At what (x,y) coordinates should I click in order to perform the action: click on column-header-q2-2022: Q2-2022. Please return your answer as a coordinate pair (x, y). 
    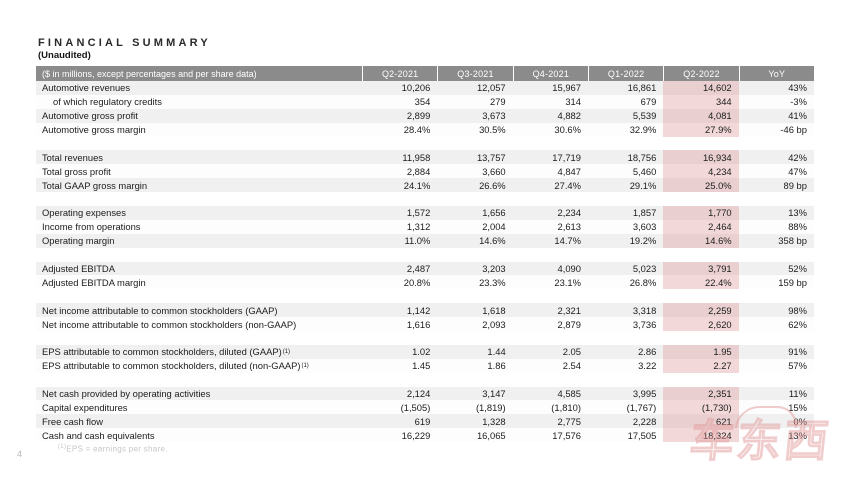
    Looking at the image, I should click on (700, 73).